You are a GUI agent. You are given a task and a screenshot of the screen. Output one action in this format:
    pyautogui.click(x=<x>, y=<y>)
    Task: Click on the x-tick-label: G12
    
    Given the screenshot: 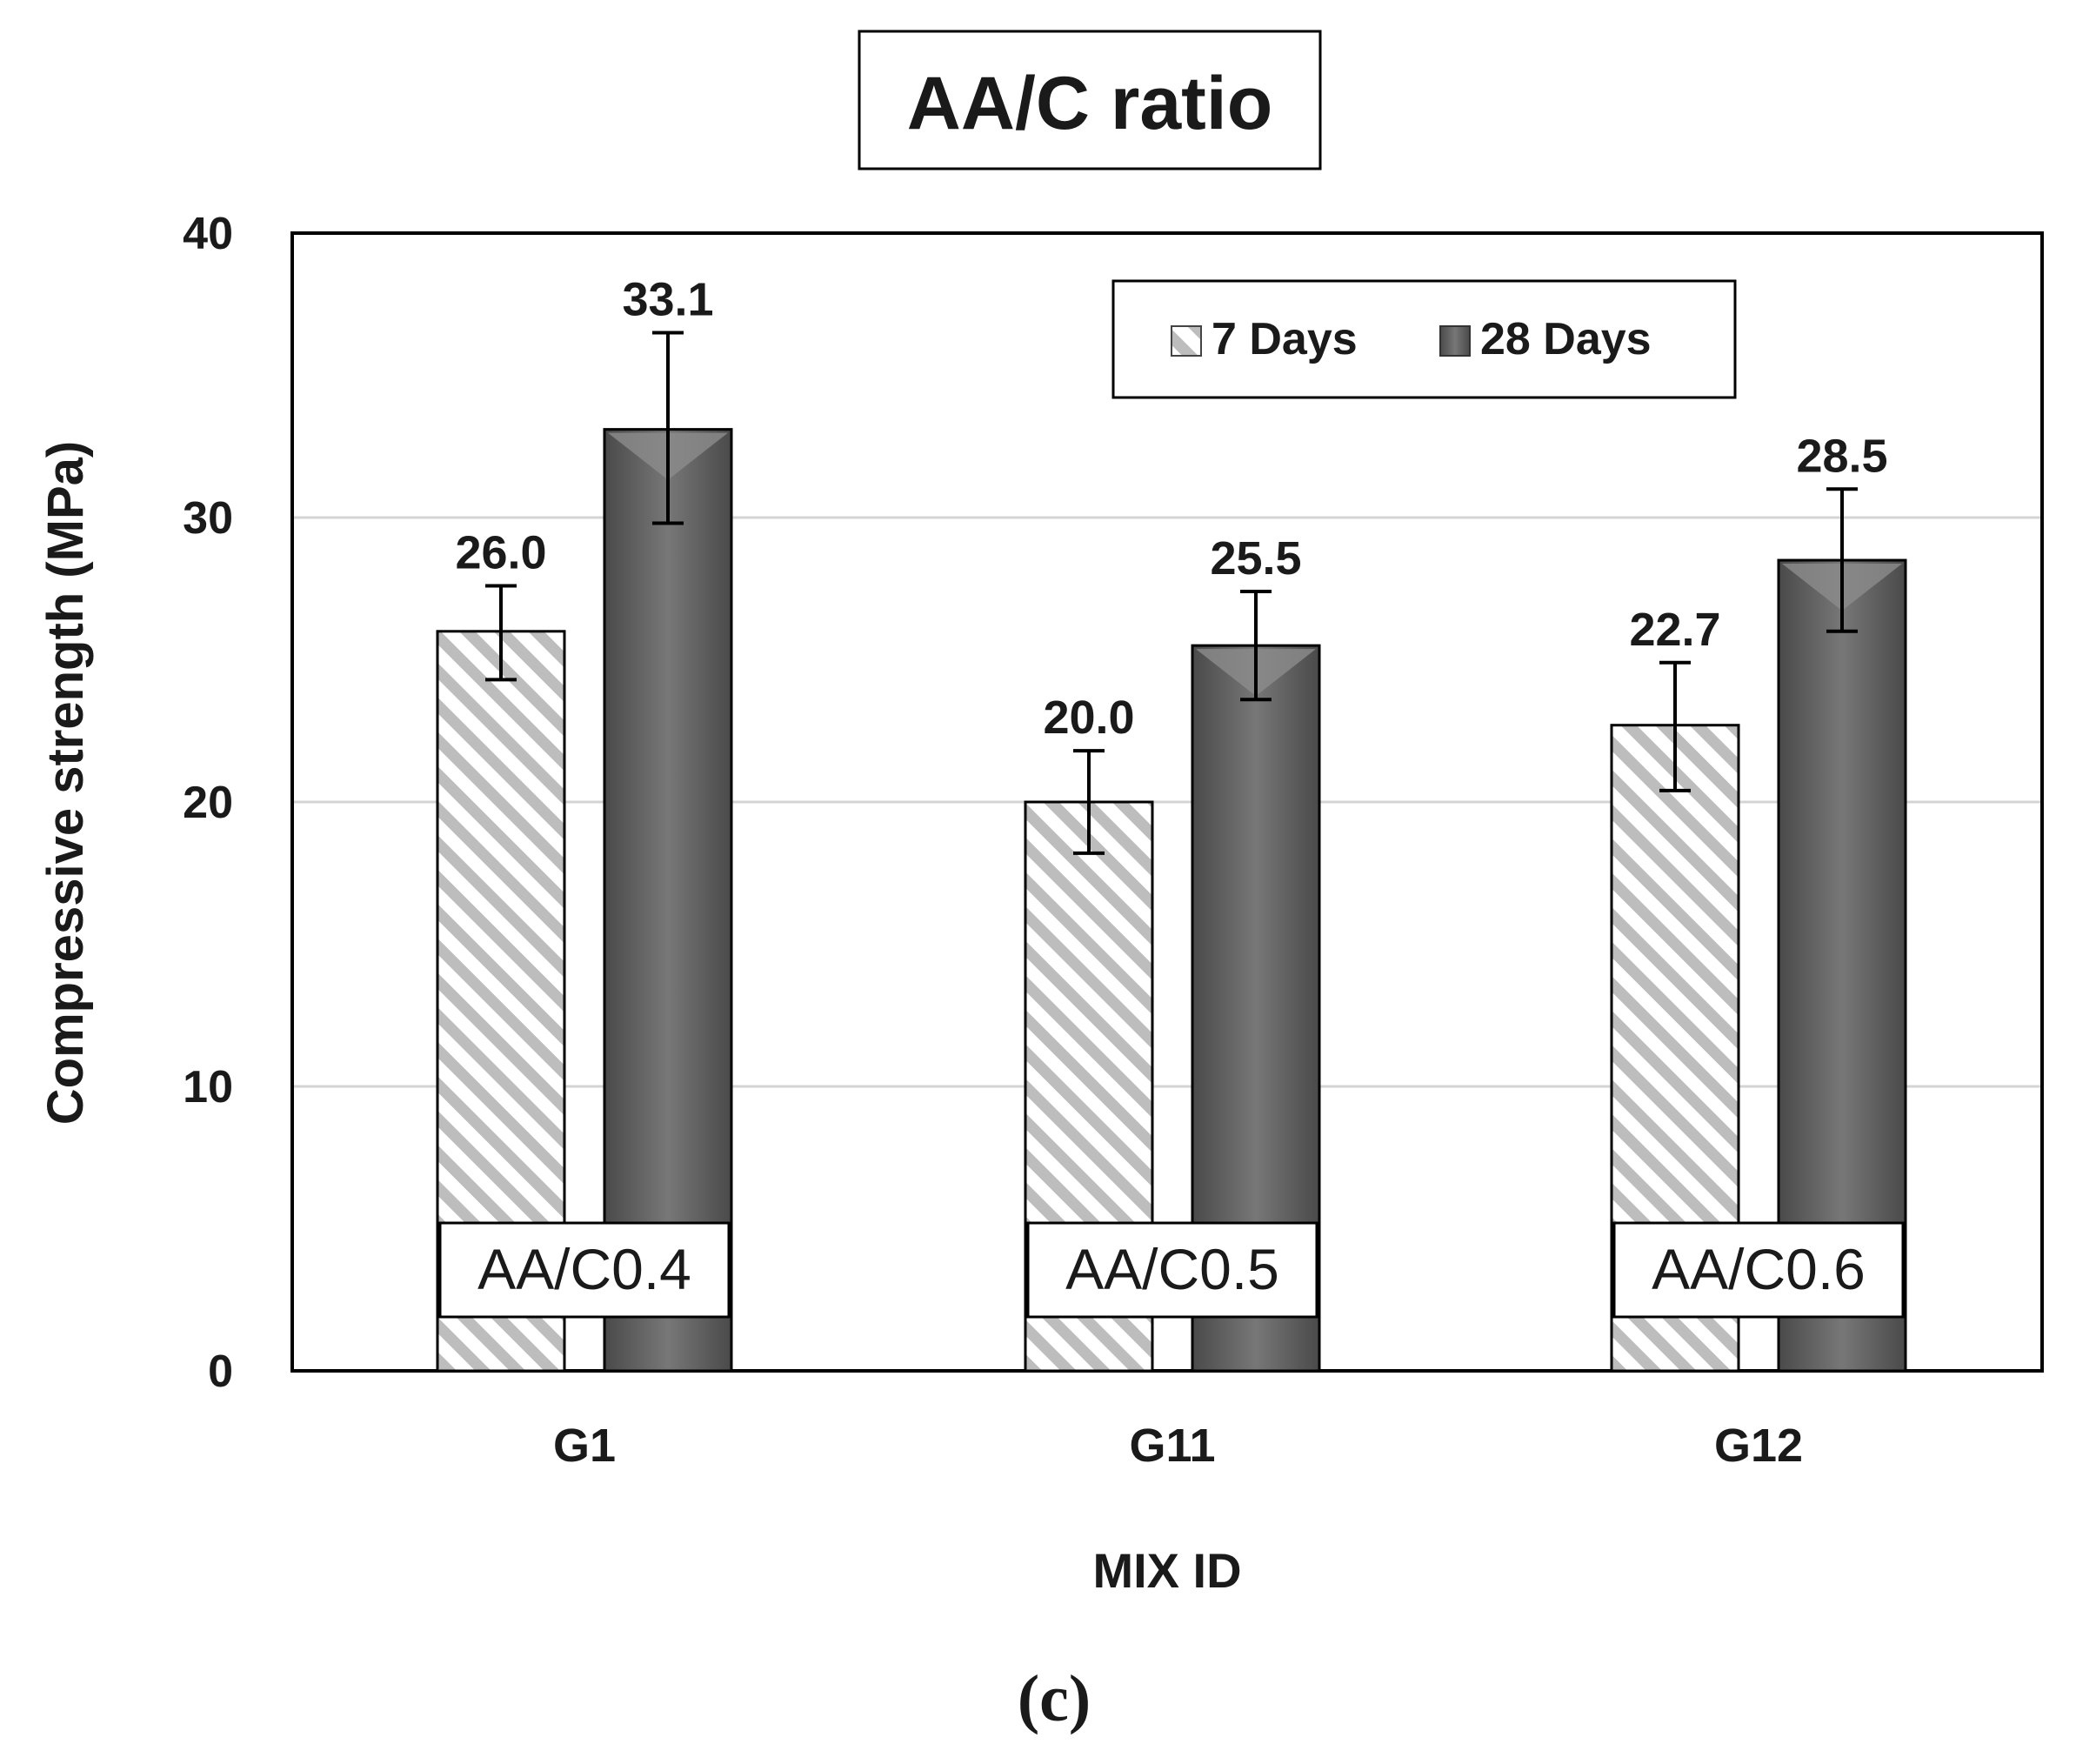 What is the action you would take?
    pyautogui.click(x=1758, y=1446)
    